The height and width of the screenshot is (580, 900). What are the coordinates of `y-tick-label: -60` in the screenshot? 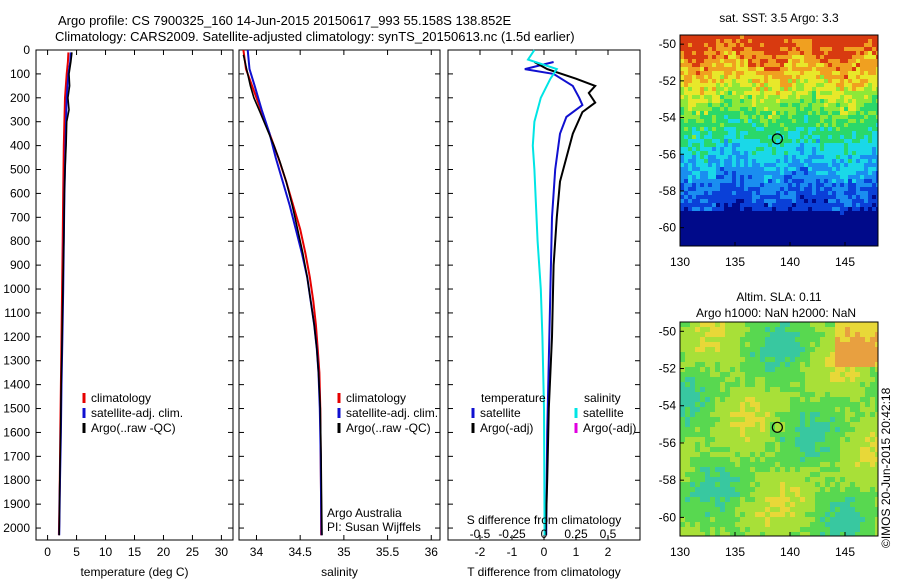 It's located at (668, 228).